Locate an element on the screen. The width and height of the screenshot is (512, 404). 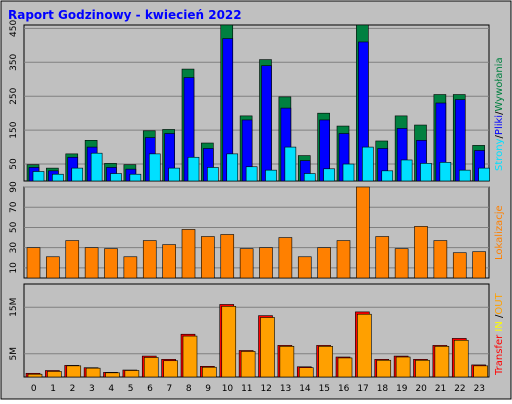
y-tick-label: 15M is located at coordinates (14, 307).